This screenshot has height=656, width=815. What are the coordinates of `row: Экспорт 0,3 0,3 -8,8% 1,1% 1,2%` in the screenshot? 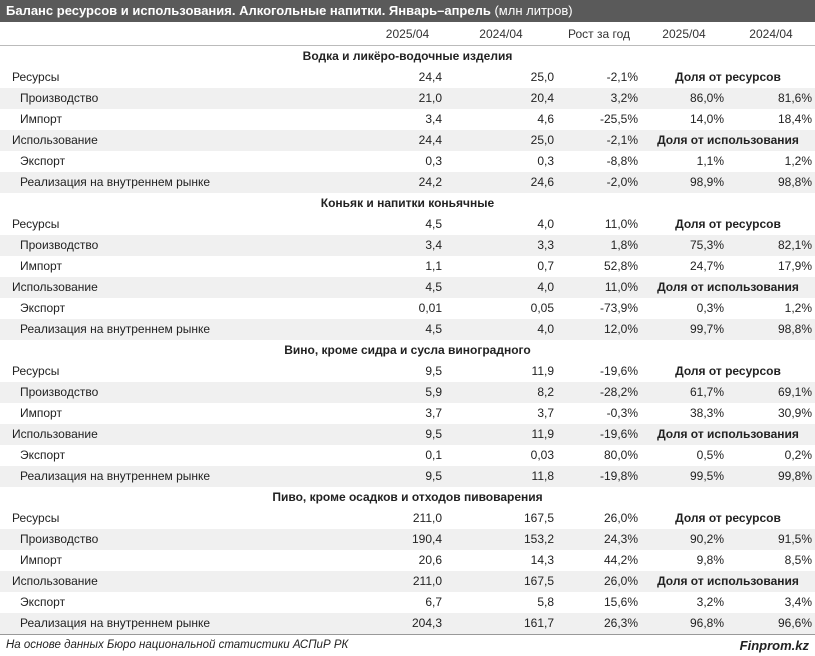 It's located at (407, 161).